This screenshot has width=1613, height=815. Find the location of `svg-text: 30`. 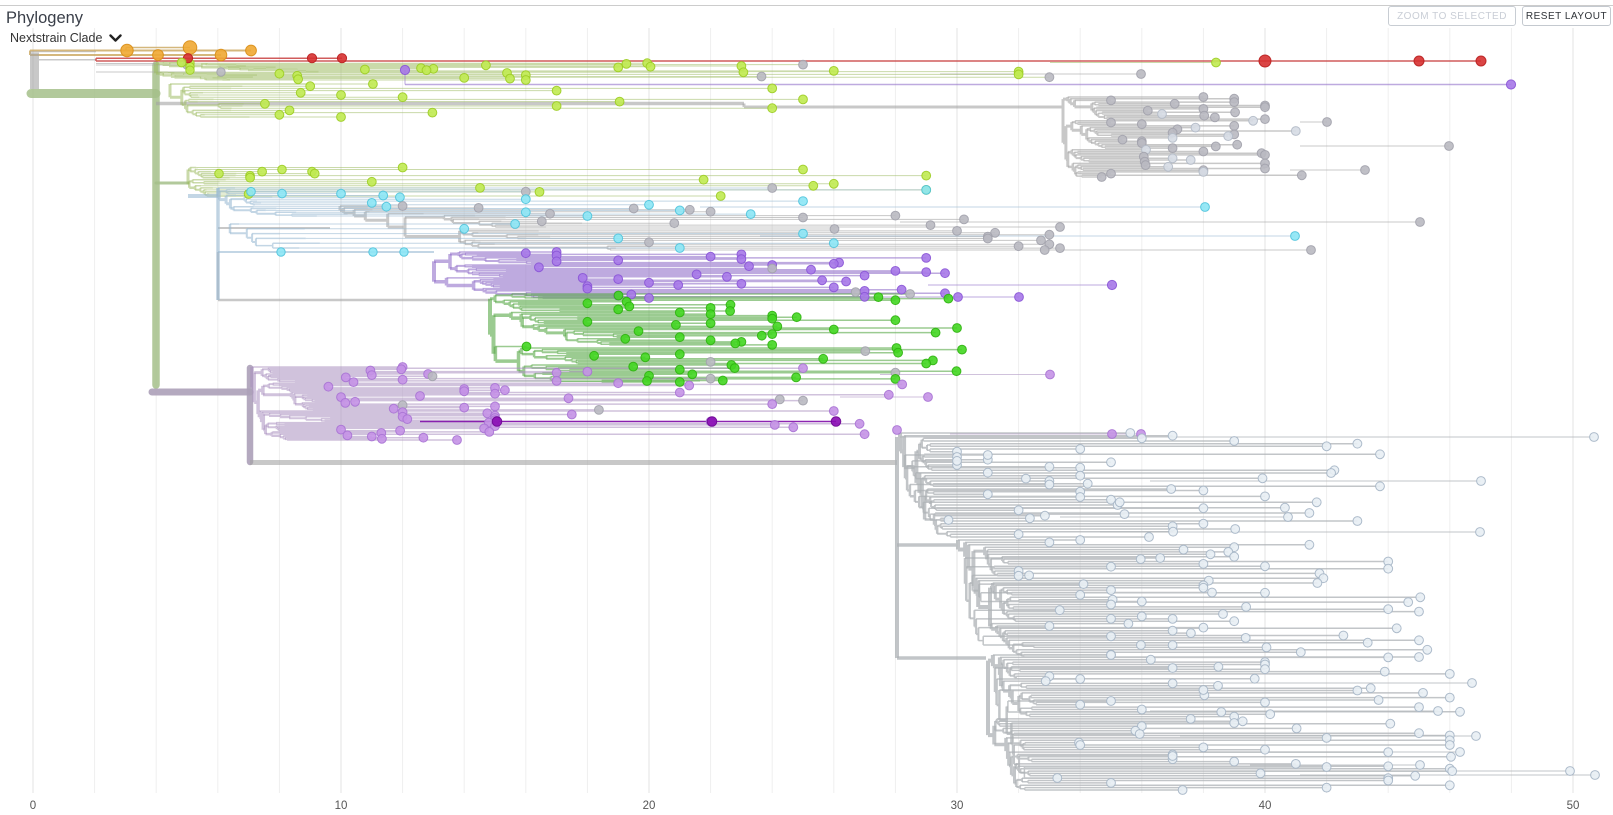

svg-text: 30 is located at coordinates (957, 806).